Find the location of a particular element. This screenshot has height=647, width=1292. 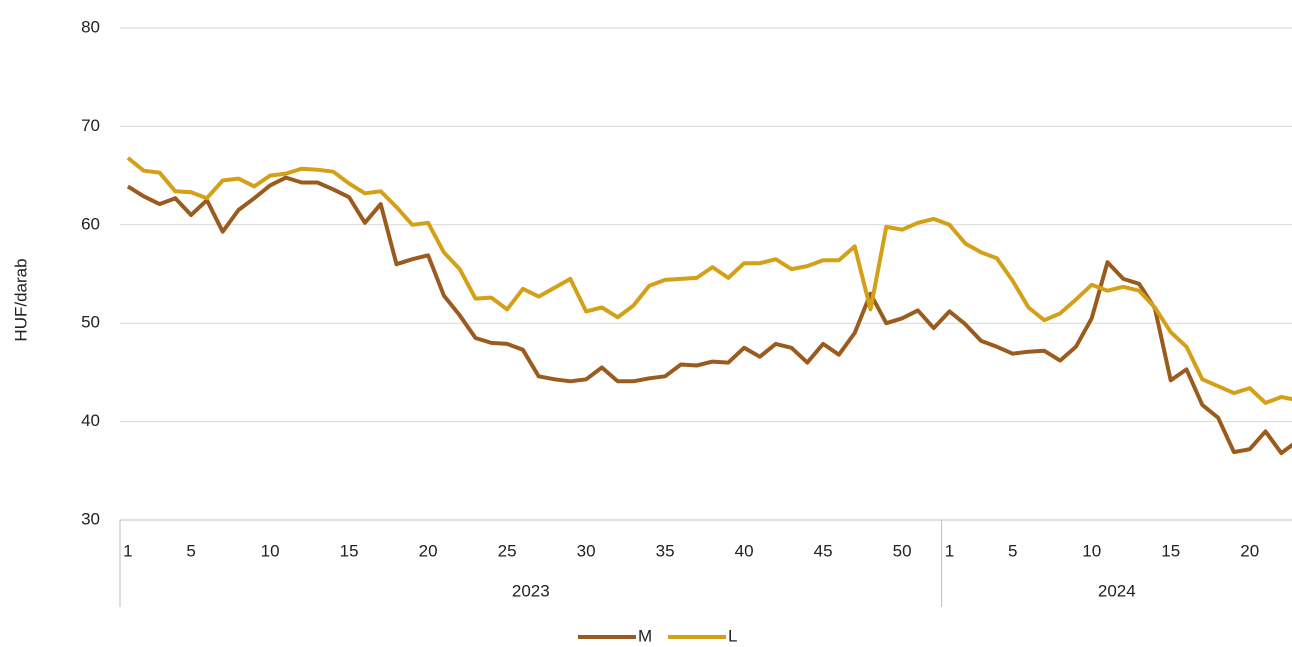

y-tick-label: 80 is located at coordinates (90, 26).